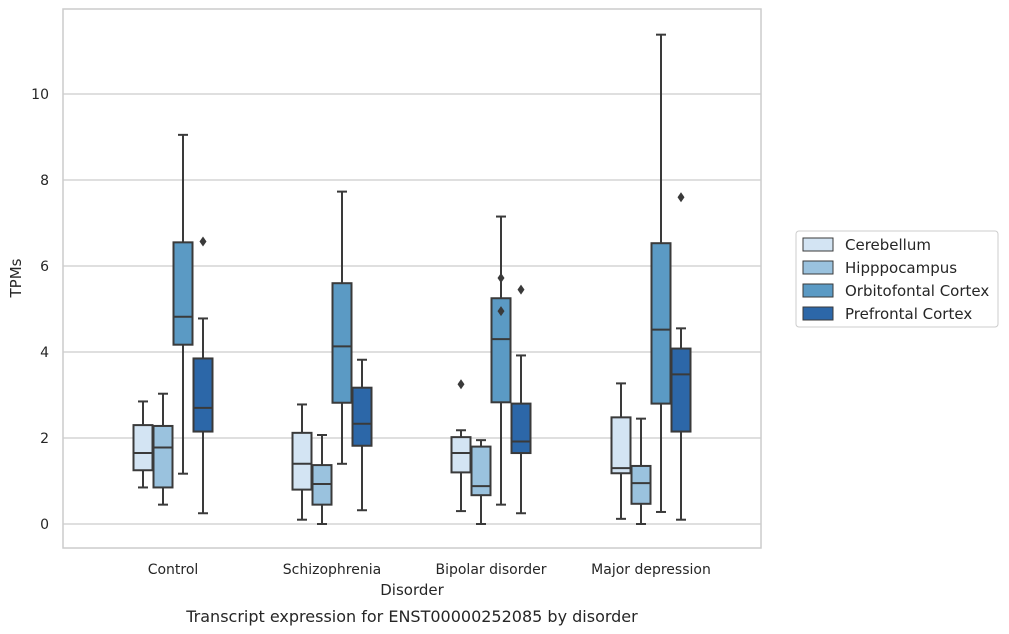 Image resolution: width=1009 pixels, height=634 pixels. I want to click on box-hipppocampus-schizophrenia, so click(322, 479).